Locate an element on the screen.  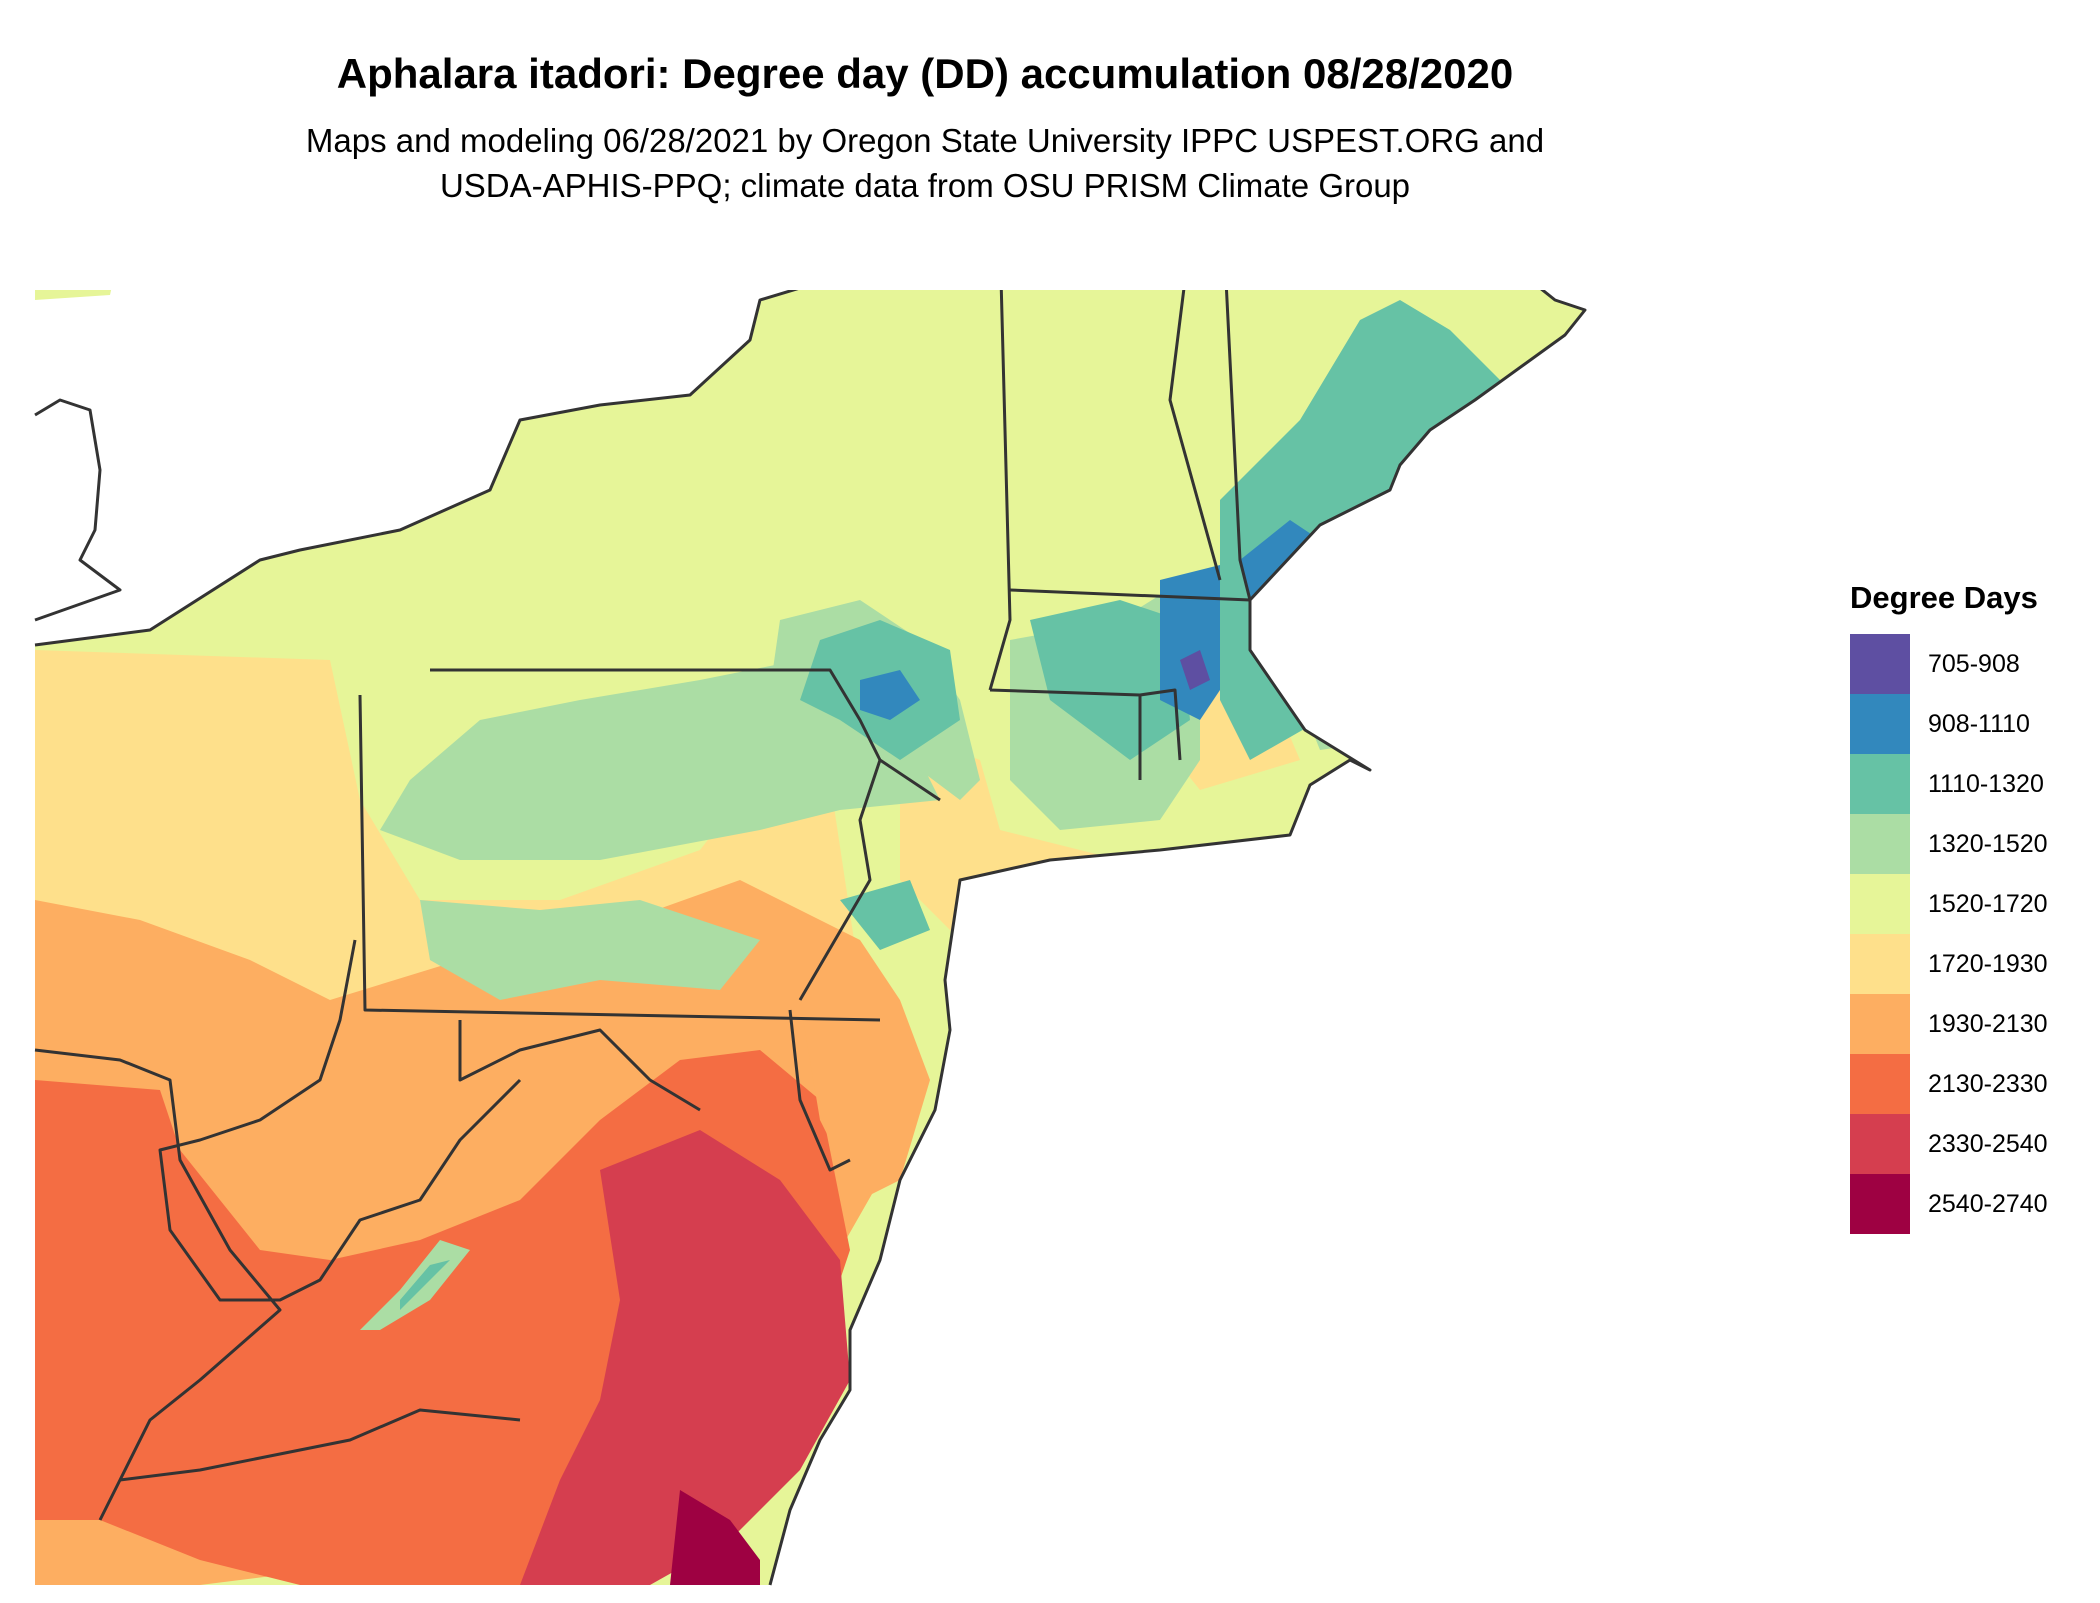
legend-item: 1930-2130 is located at coordinates (1949, 1024).